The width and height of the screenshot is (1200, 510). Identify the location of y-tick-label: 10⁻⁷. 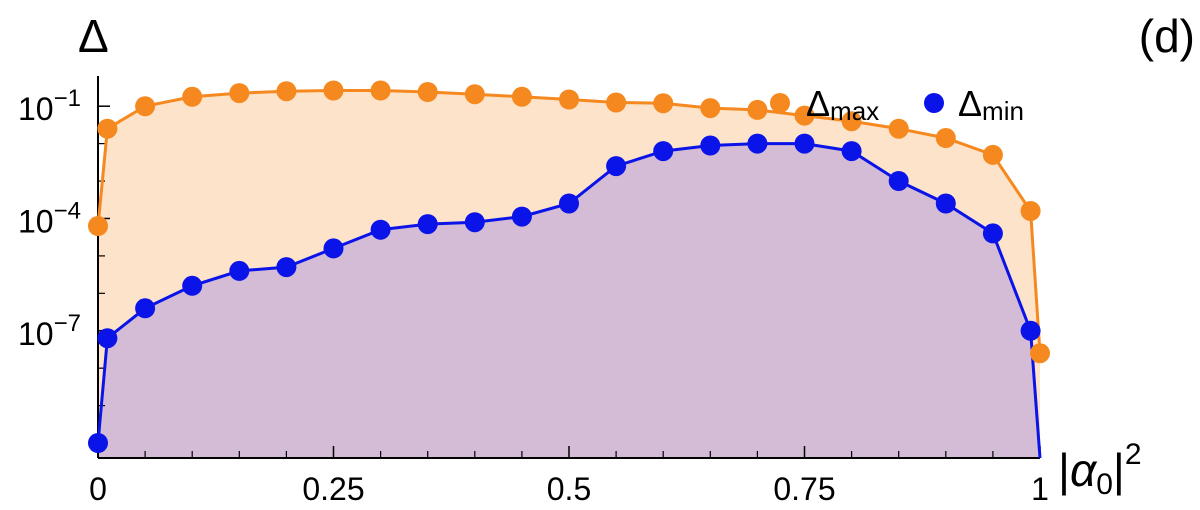
(49, 331).